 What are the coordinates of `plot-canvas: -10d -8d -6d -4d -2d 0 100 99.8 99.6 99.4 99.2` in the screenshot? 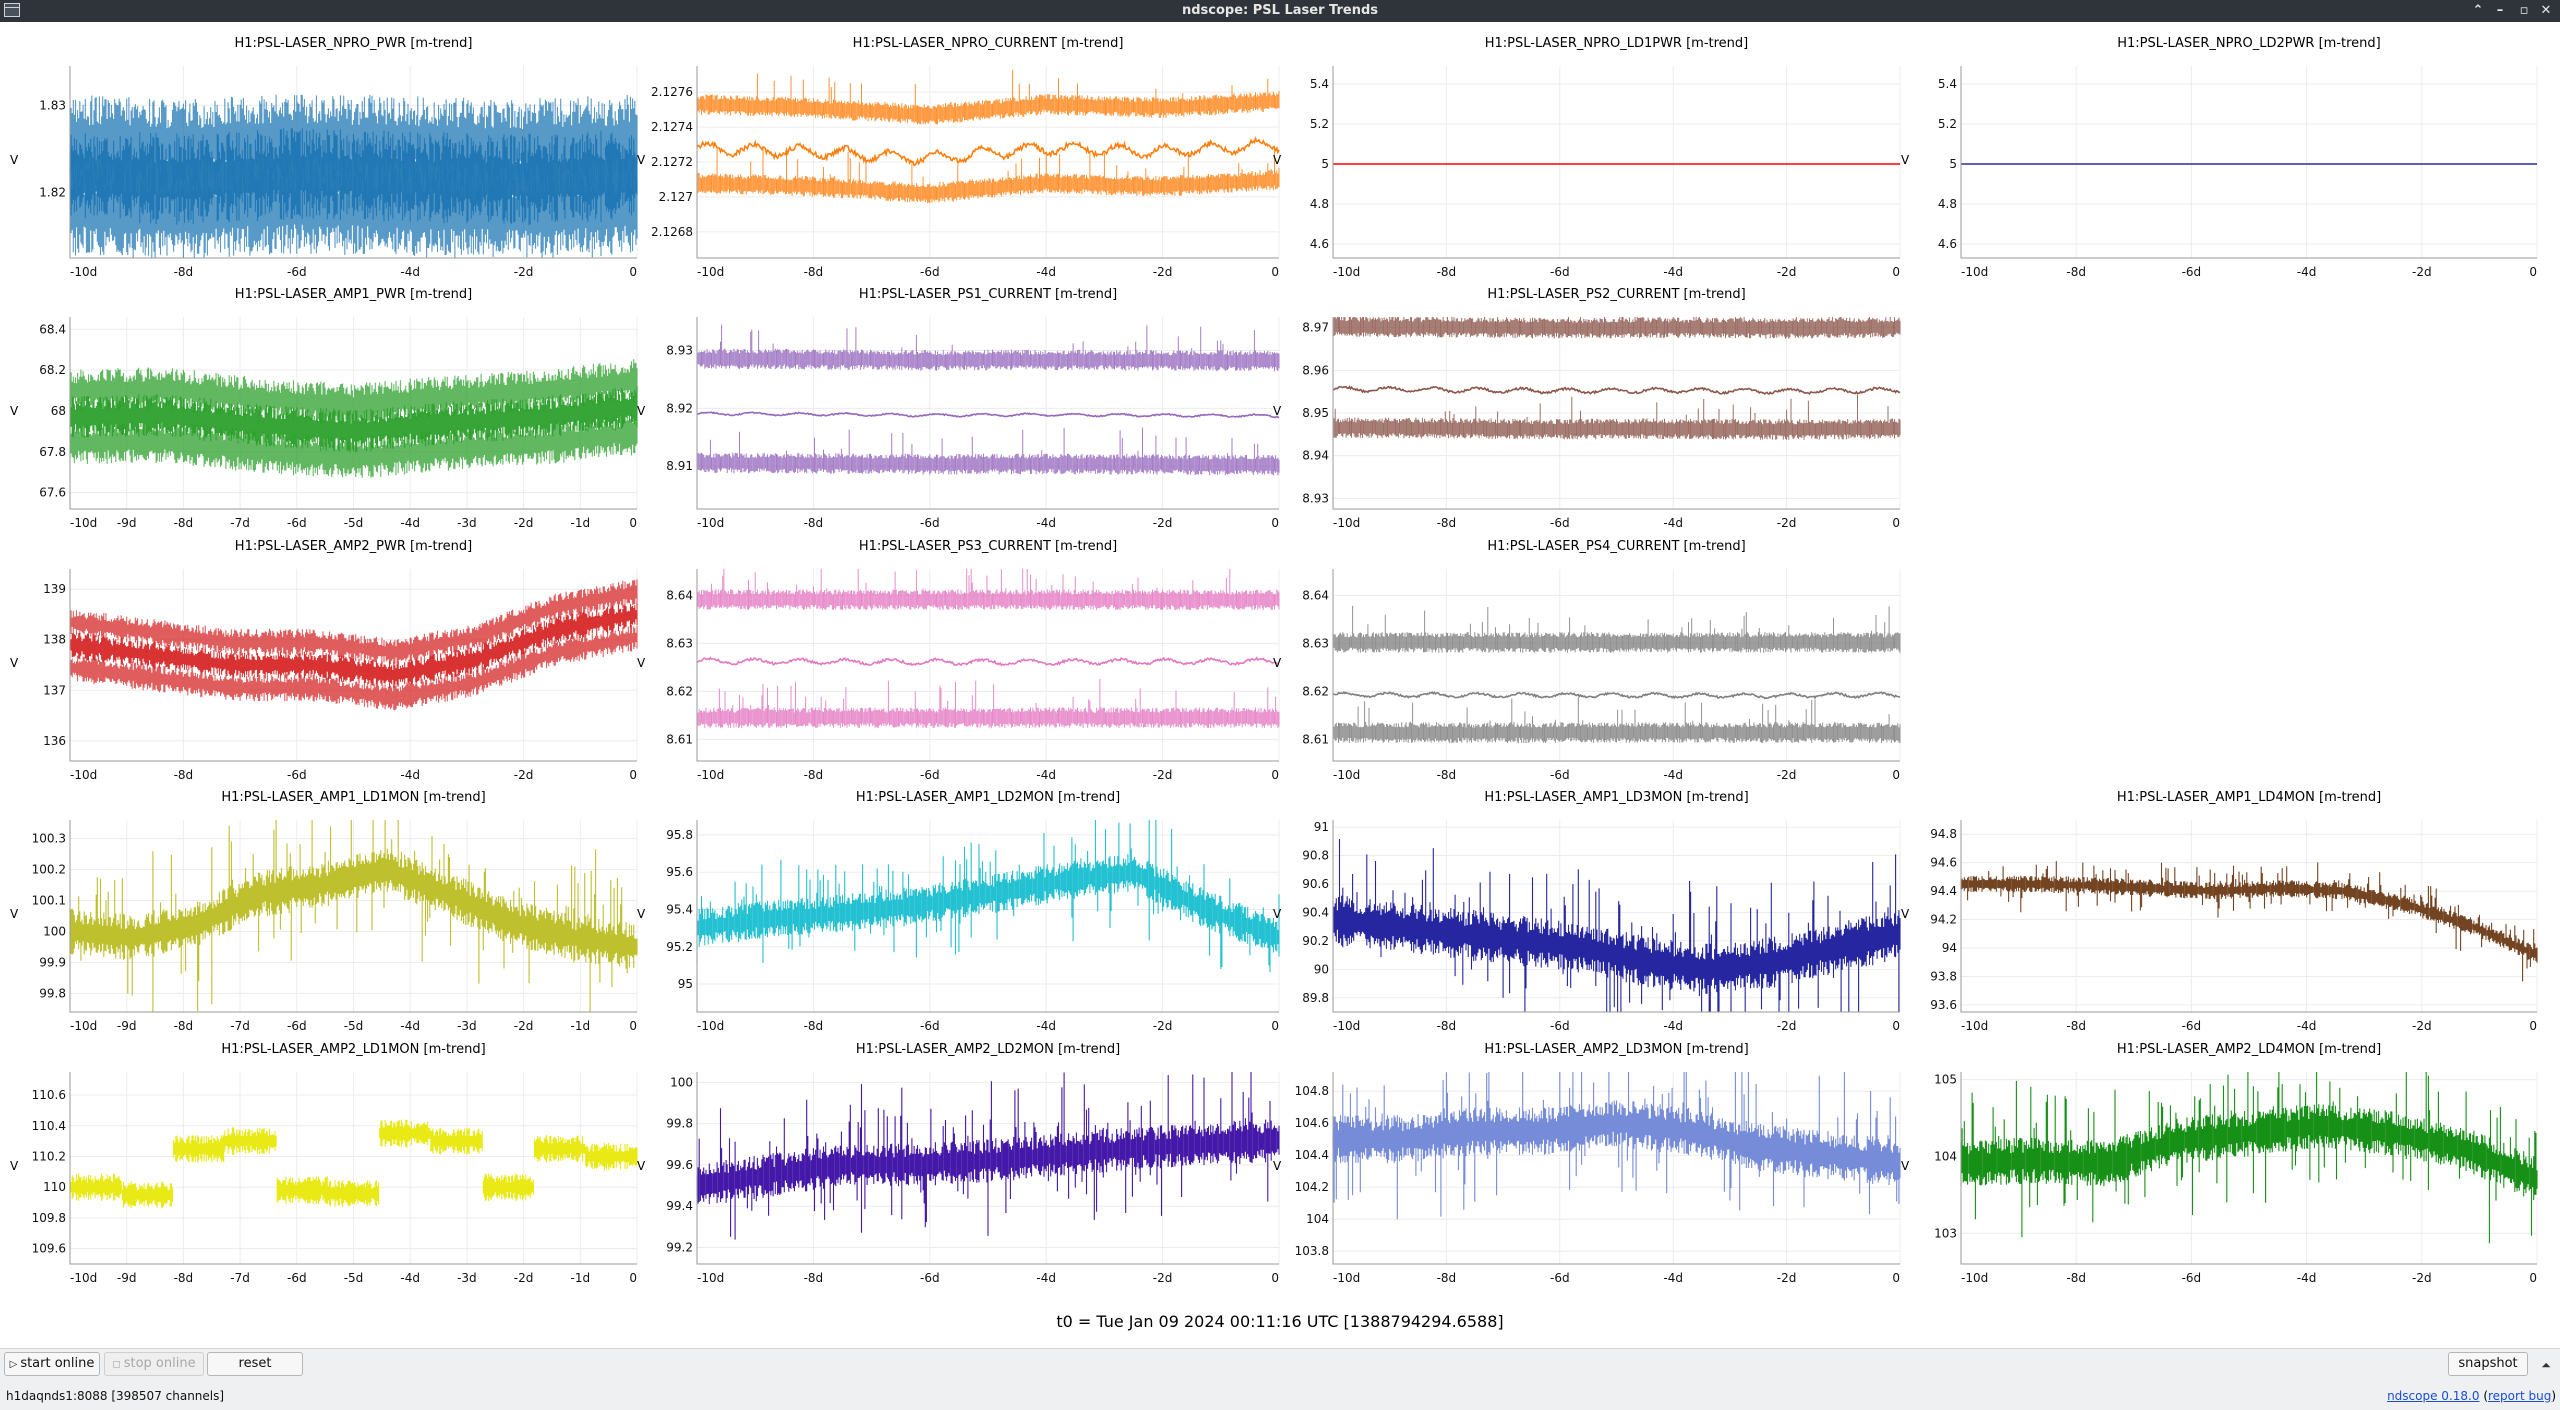 It's located at (955, 1163).